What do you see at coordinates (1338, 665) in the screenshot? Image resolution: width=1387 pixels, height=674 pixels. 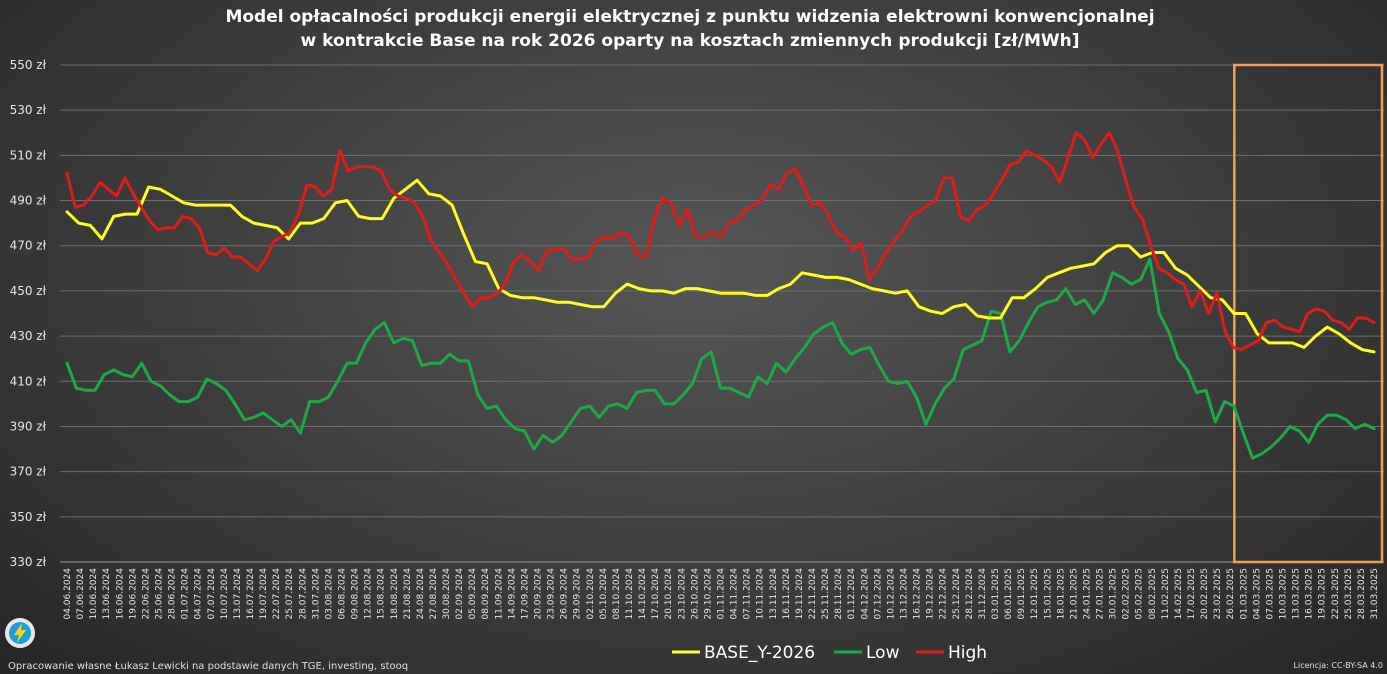 I see `footer-license: Licencja: CC-BY-SA 4.0` at bounding box center [1338, 665].